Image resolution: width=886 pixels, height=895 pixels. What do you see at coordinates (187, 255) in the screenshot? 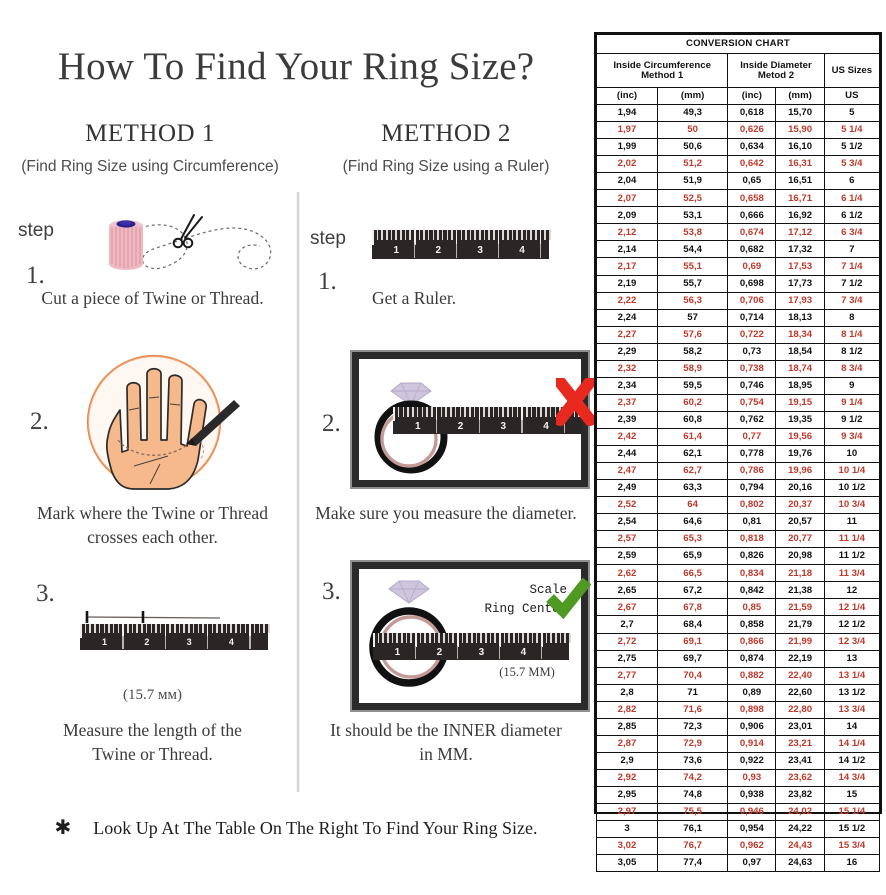
I see `twine-spool-scissors-icon` at bounding box center [187, 255].